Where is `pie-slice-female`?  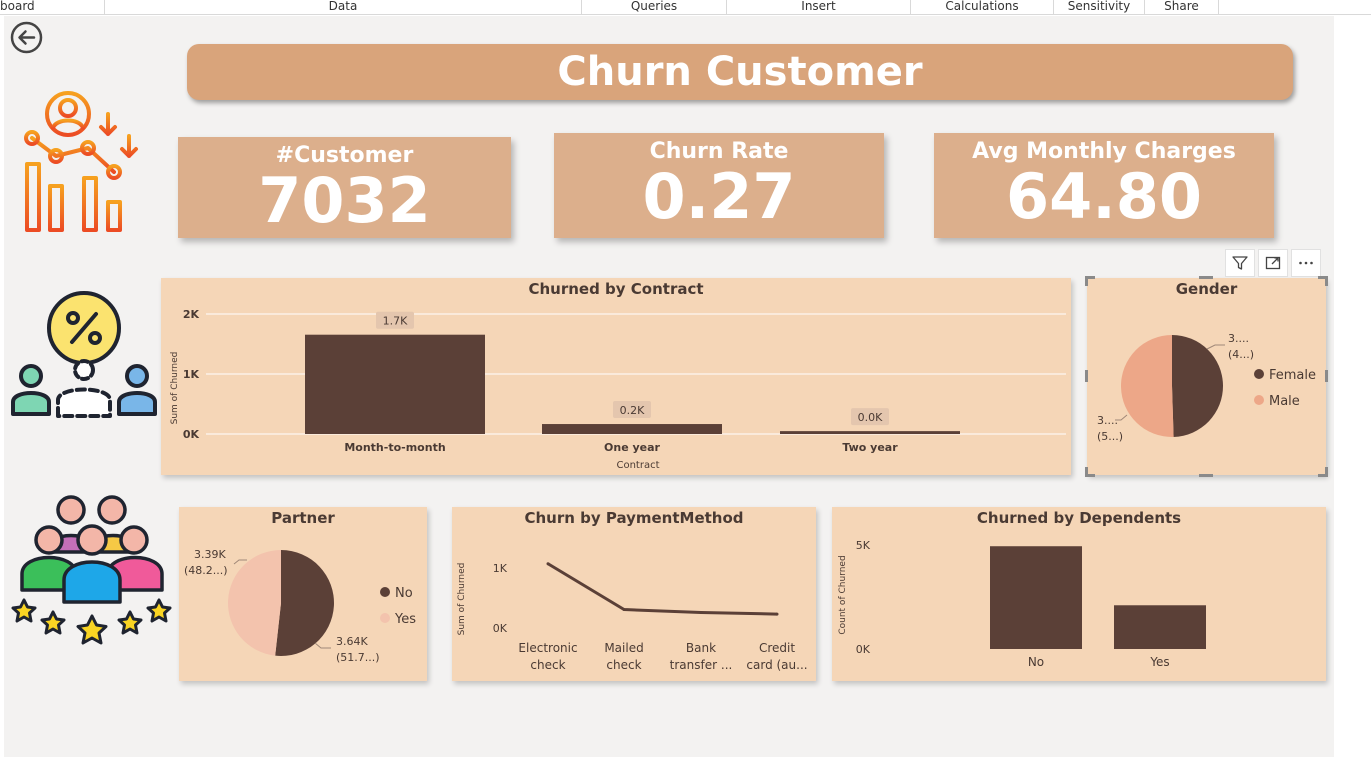
pie-slice-female is located at coordinates (1198, 386).